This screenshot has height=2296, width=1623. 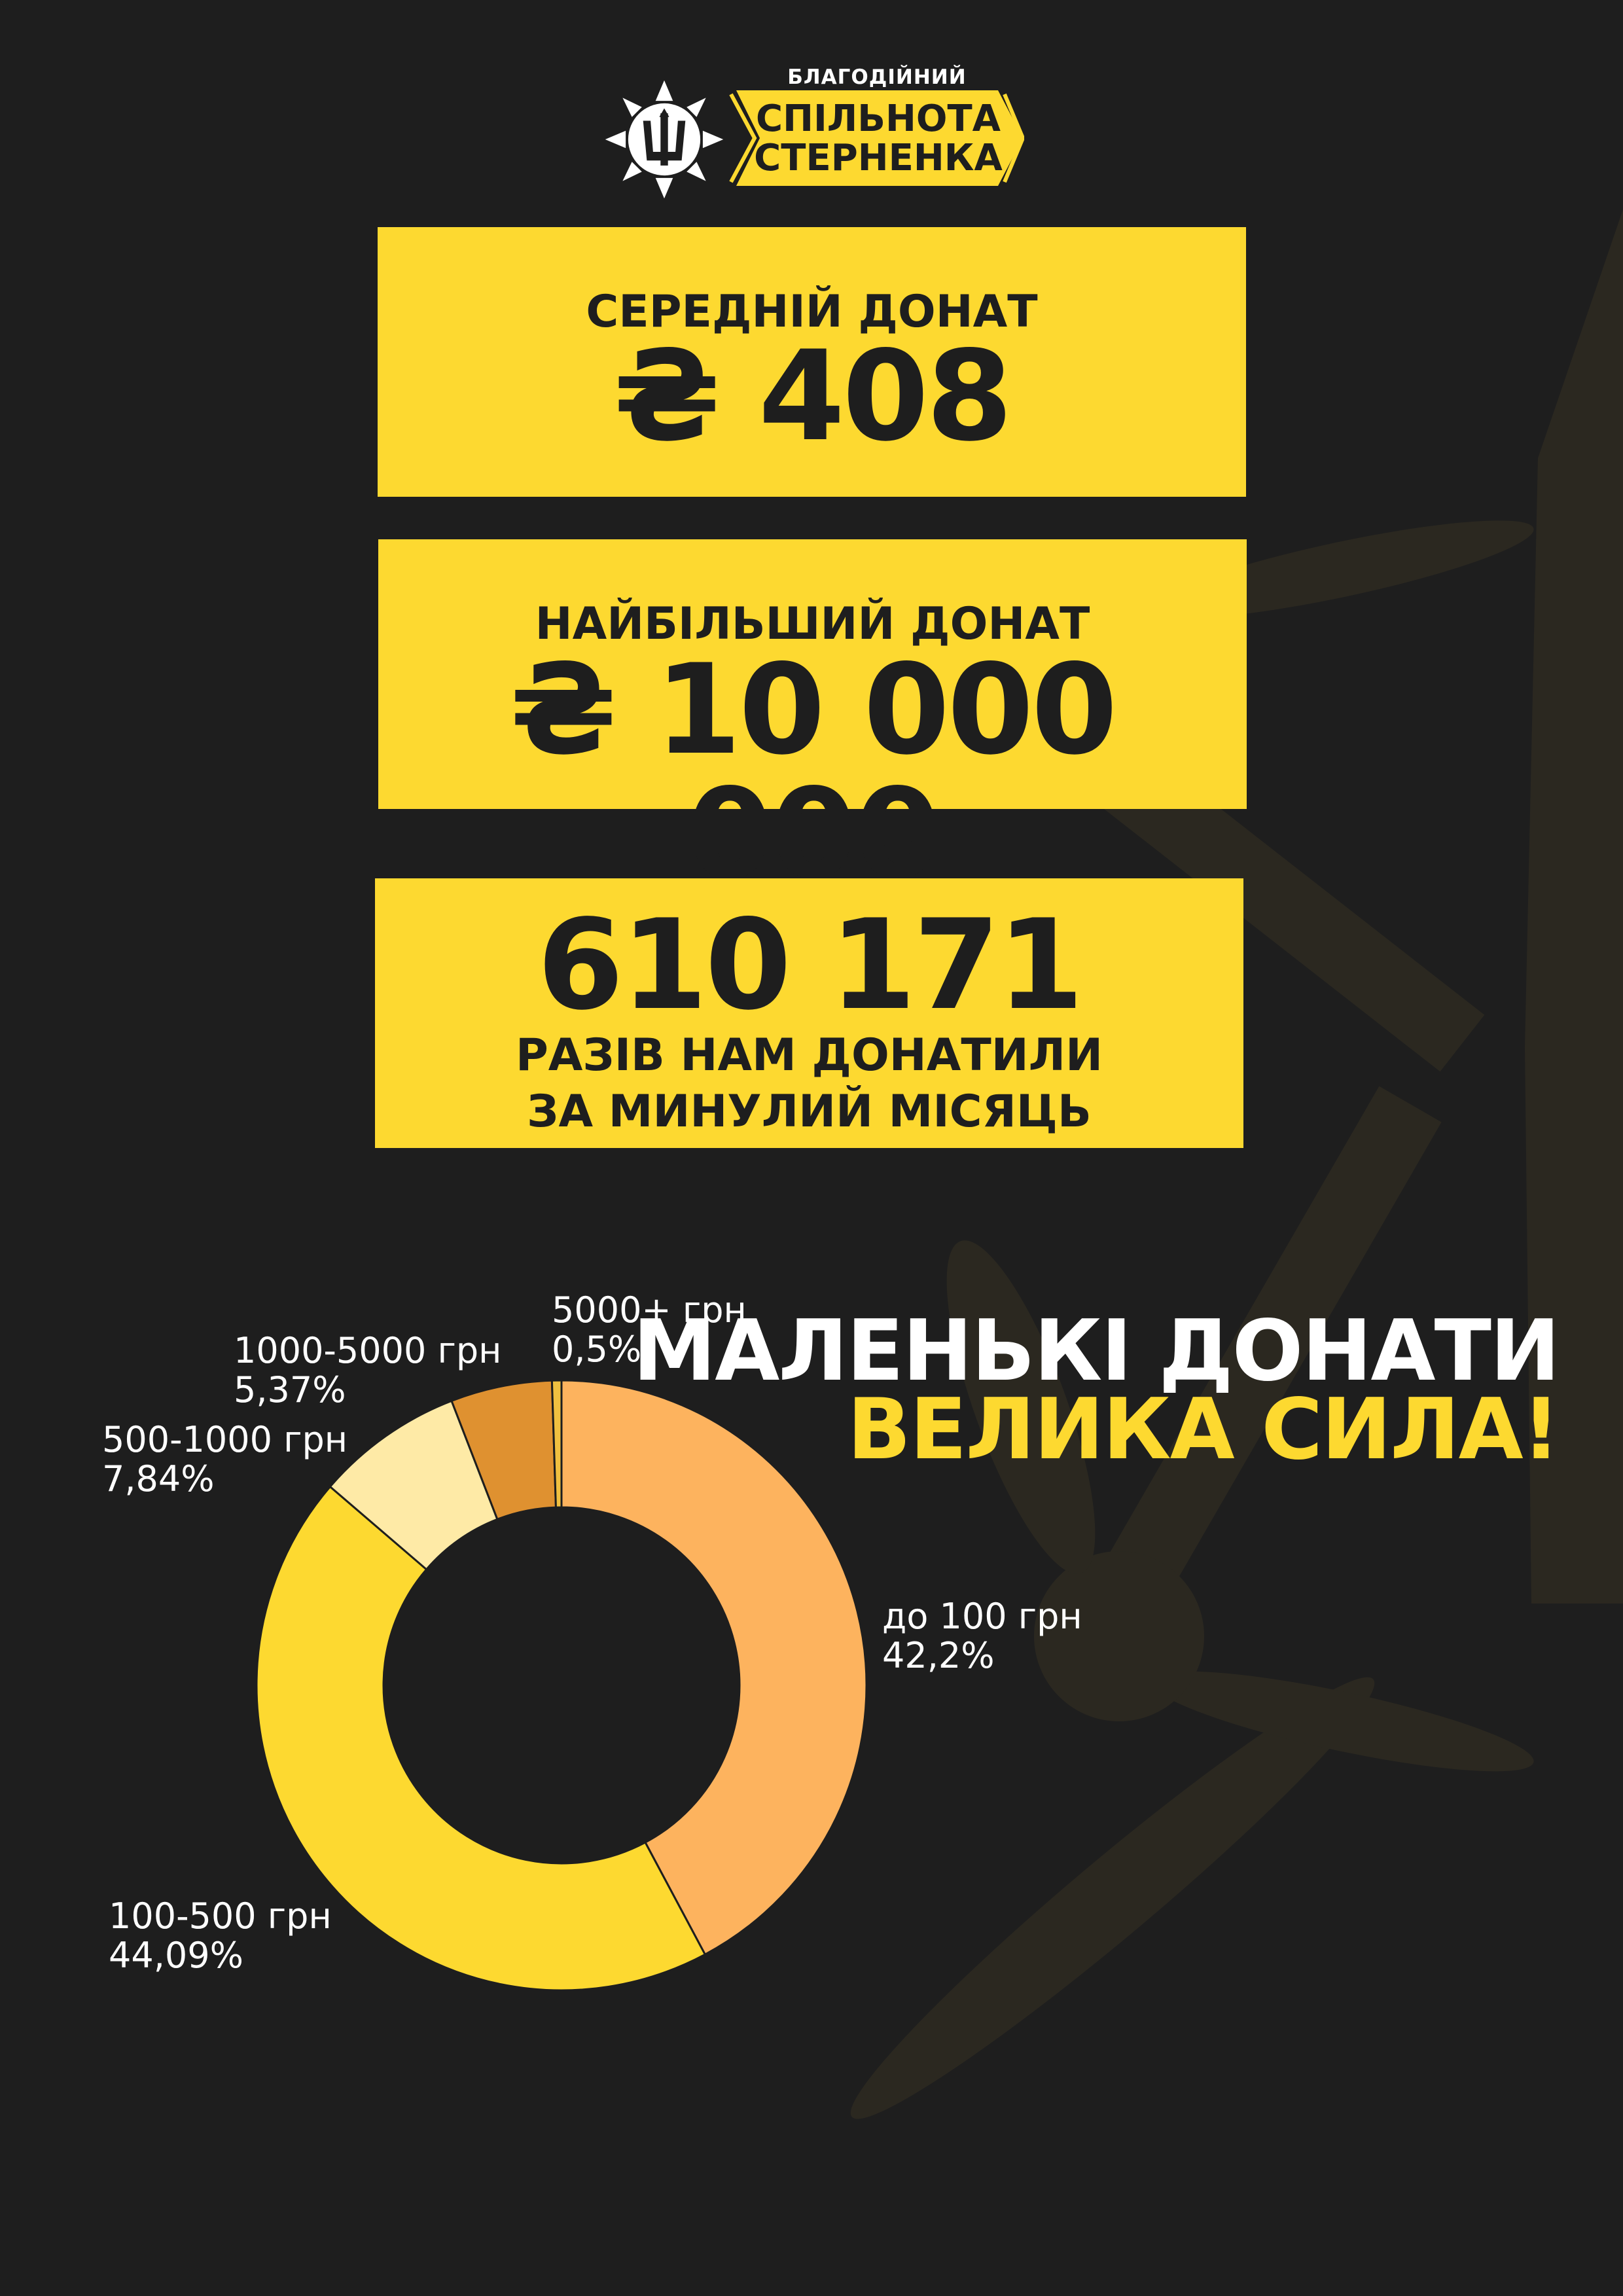 I want to click on logo-badge-shape, so click(x=876, y=138).